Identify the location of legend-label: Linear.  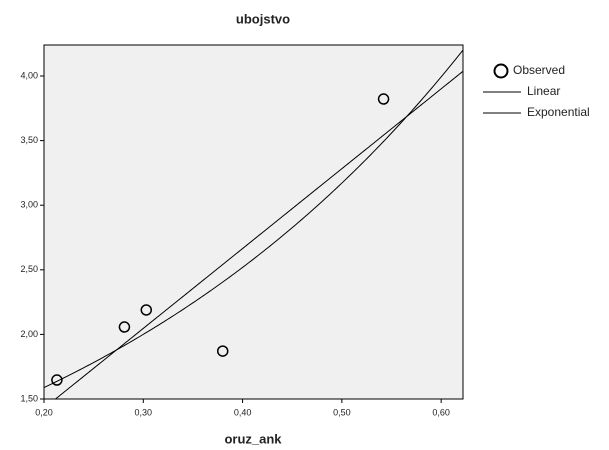
(543, 91).